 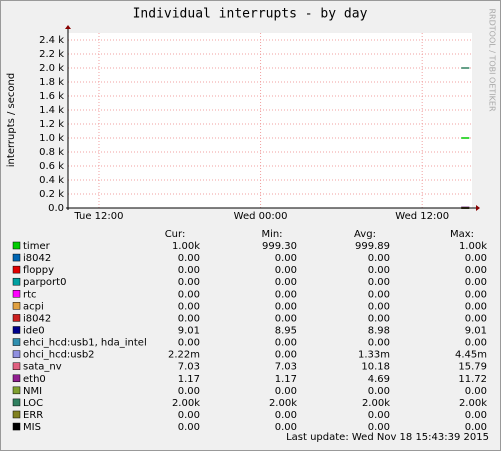 I want to click on y-tick-label: 2.2 k, so click(x=51, y=54).